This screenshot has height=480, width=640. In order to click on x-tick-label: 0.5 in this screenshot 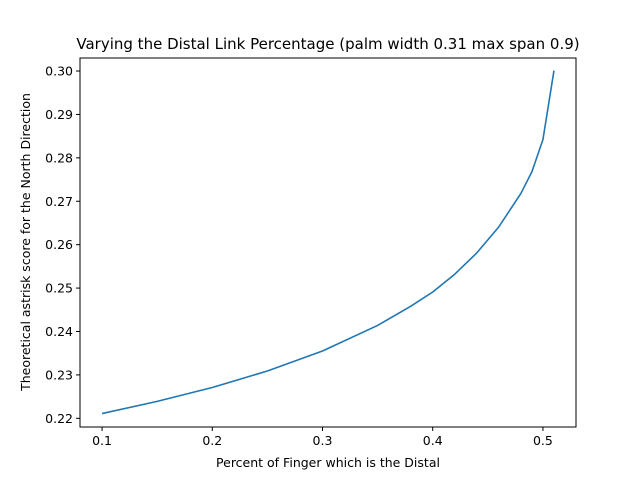, I will do `click(543, 440)`.